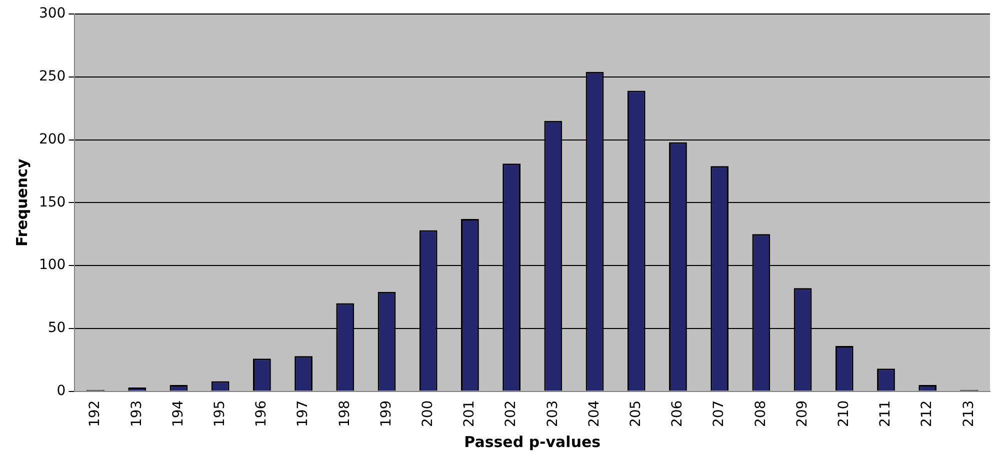 Image resolution: width=998 pixels, height=460 pixels. I want to click on x-tick-label: 200, so click(428, 414).